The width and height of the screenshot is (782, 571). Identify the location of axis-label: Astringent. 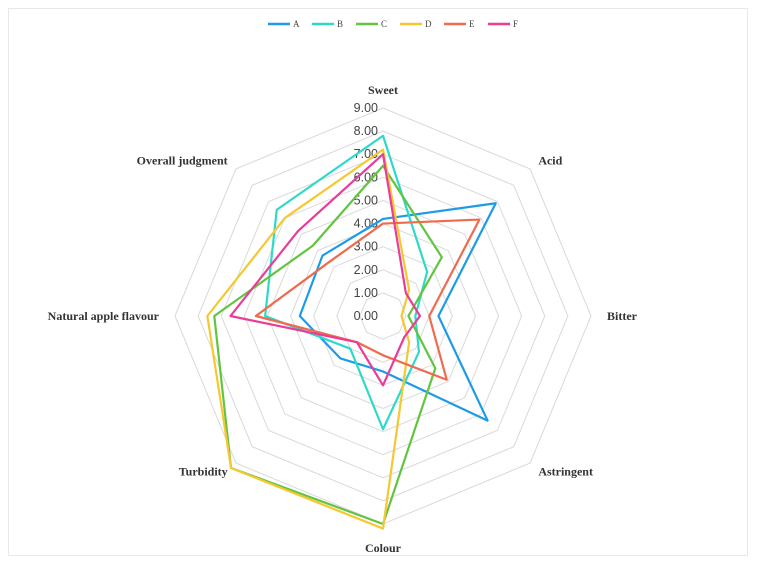
(565, 472).